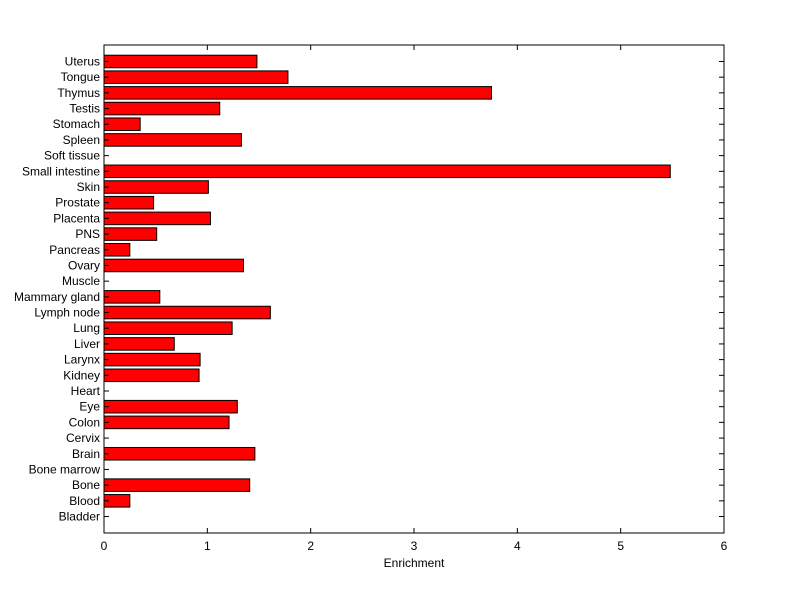 Image resolution: width=800 pixels, height=599 pixels. I want to click on y-tick-label: Larynx, so click(82, 360).